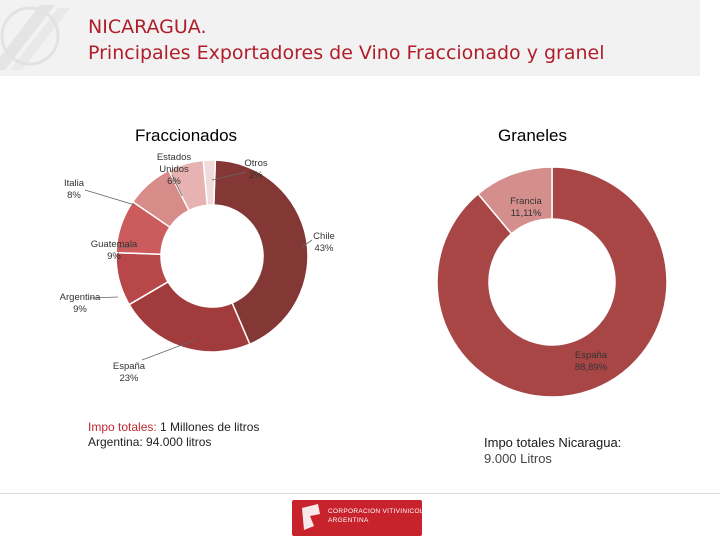  I want to click on leader-line-argentina, so click(104, 297).